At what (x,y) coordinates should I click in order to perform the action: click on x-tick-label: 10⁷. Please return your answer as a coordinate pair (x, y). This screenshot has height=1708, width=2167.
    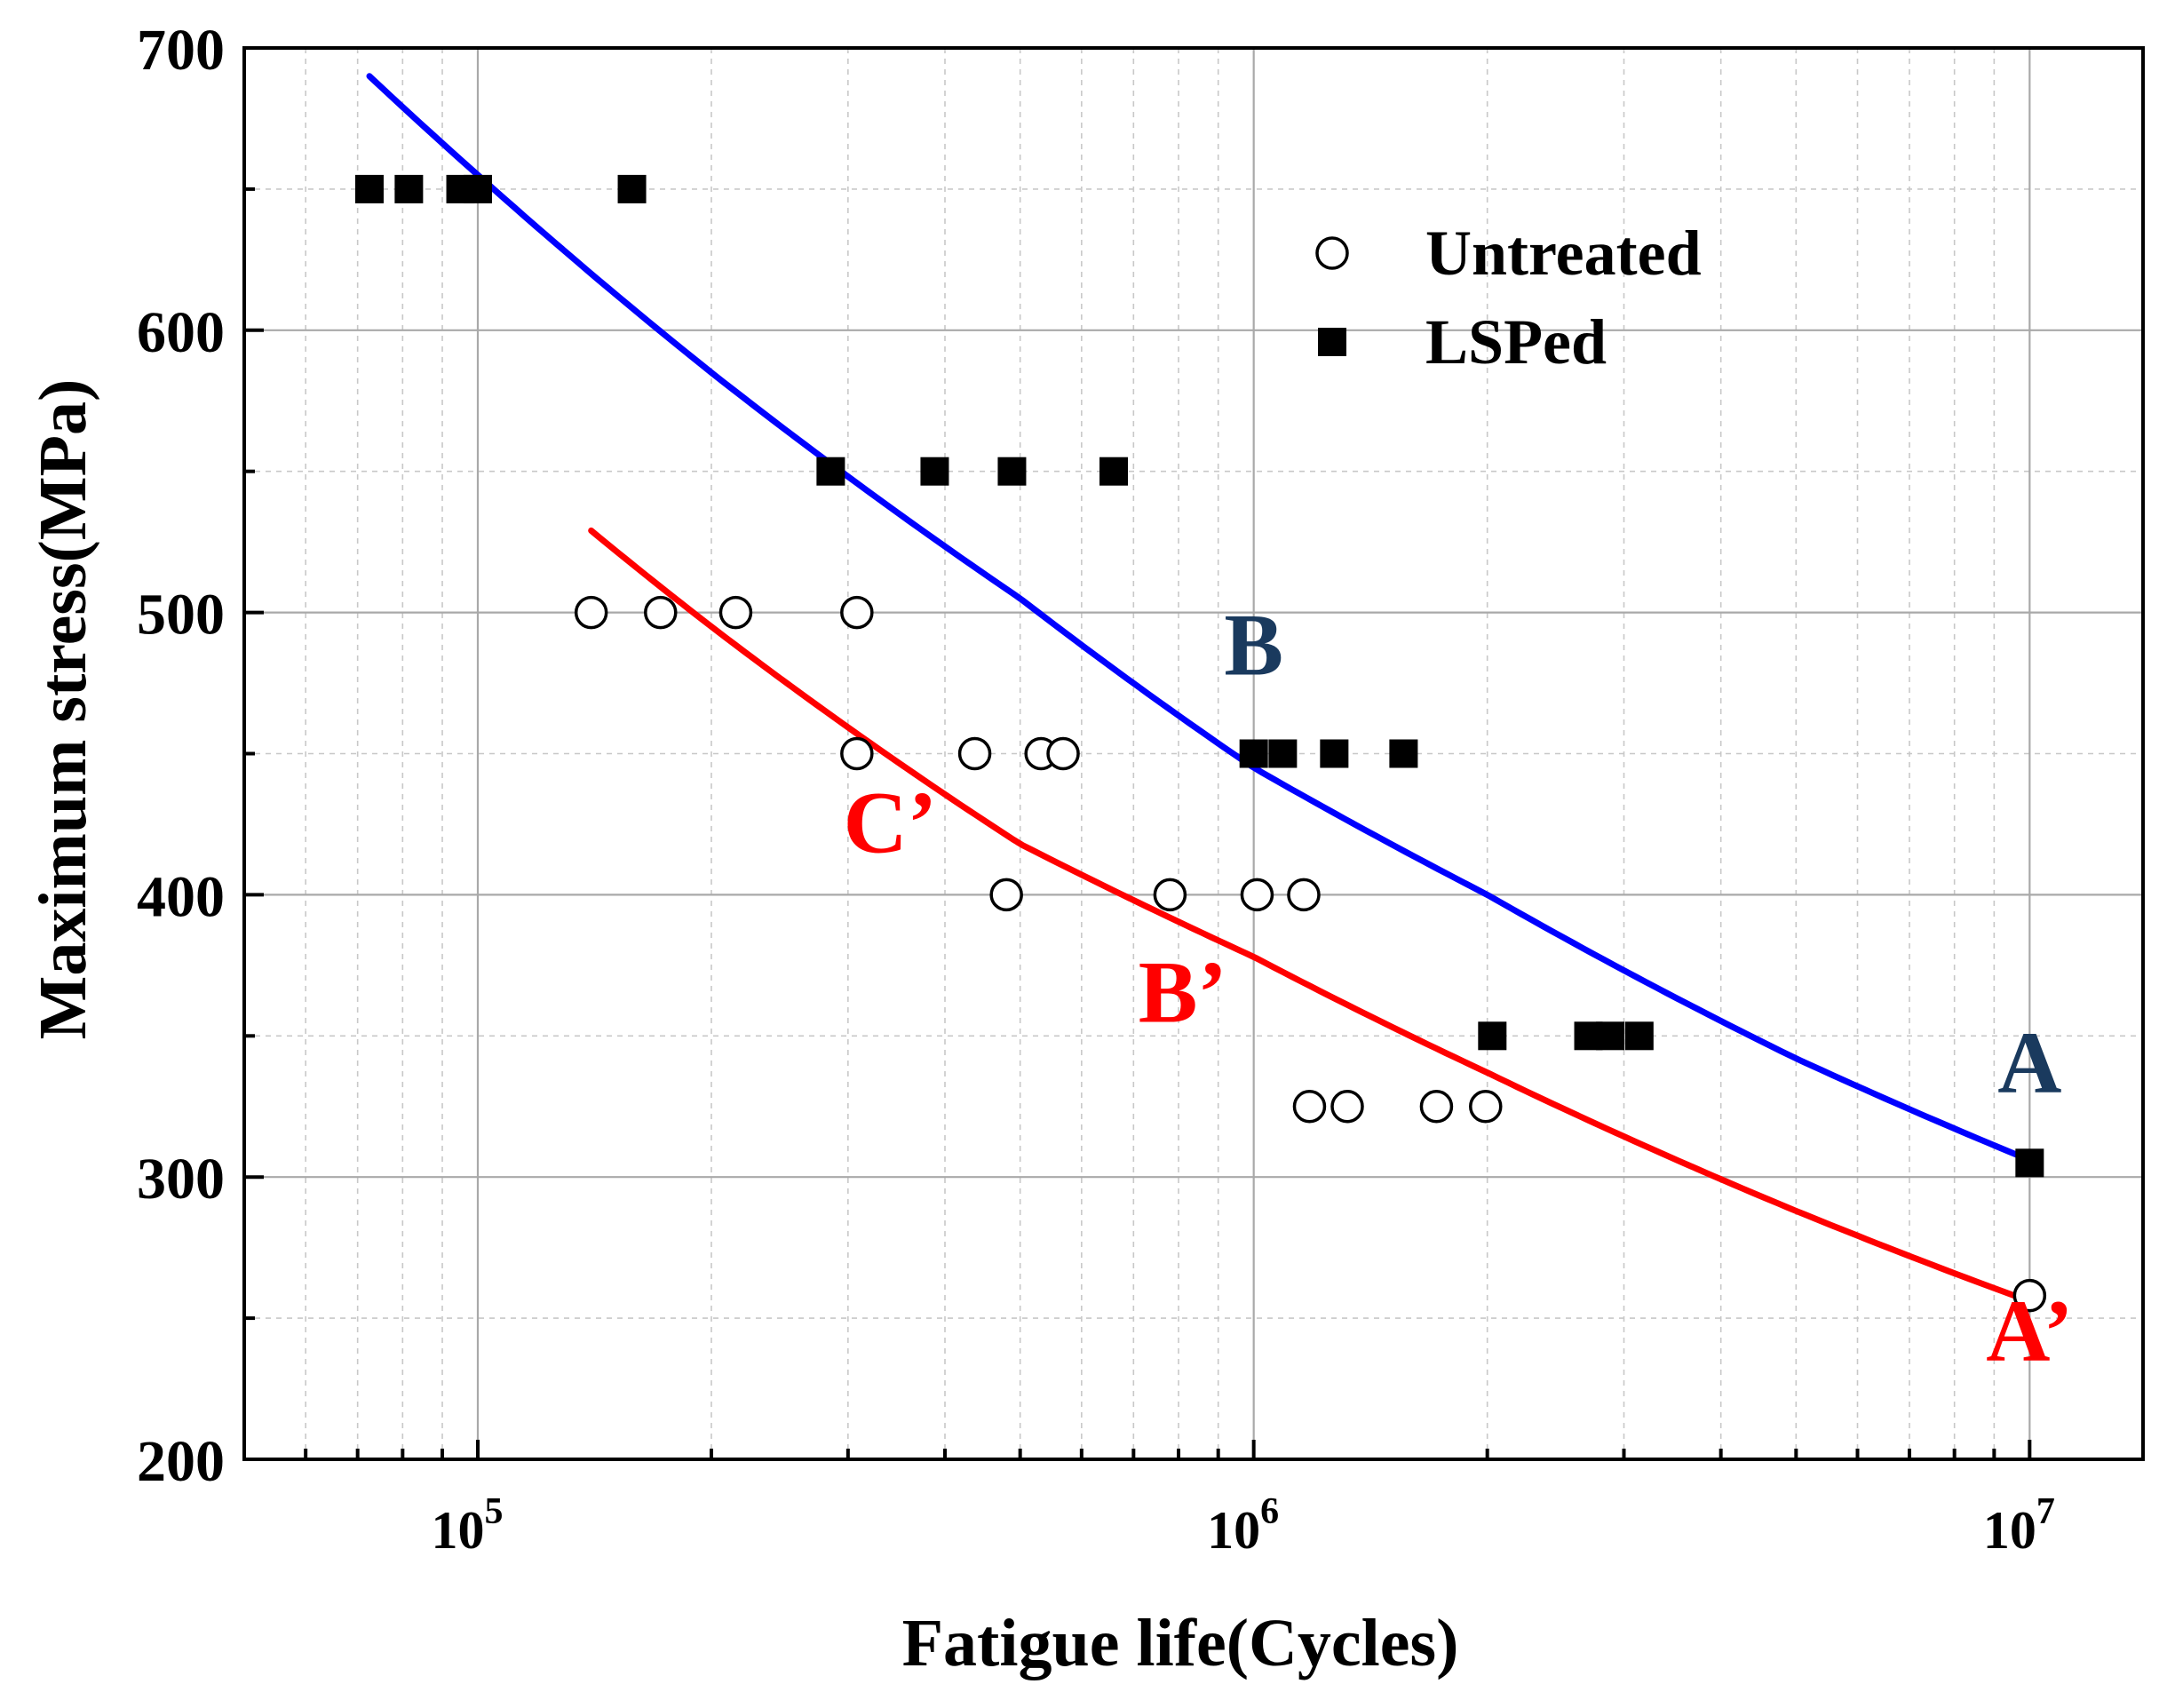
    Looking at the image, I should click on (2019, 1526).